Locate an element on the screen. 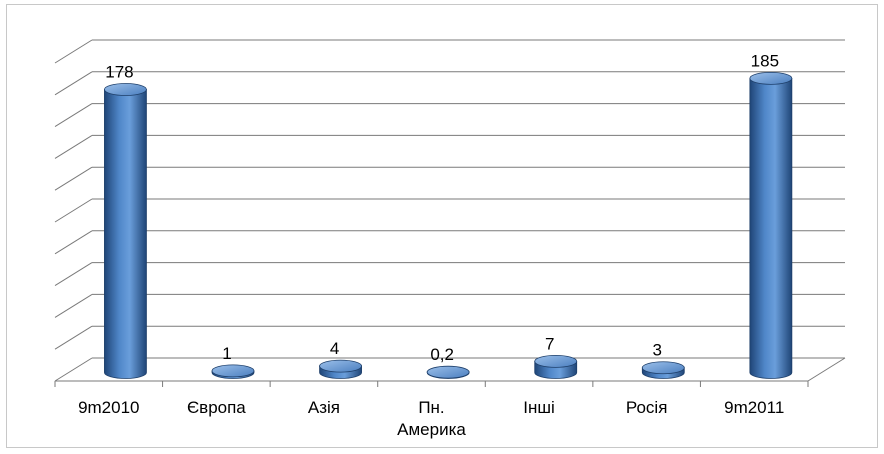  value-label: 3 is located at coordinates (657, 350).